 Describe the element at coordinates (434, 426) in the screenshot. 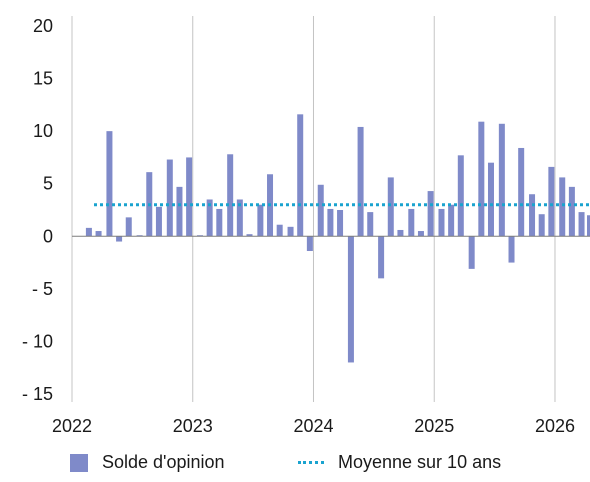

I see `x-tick-label: 2025` at that location.